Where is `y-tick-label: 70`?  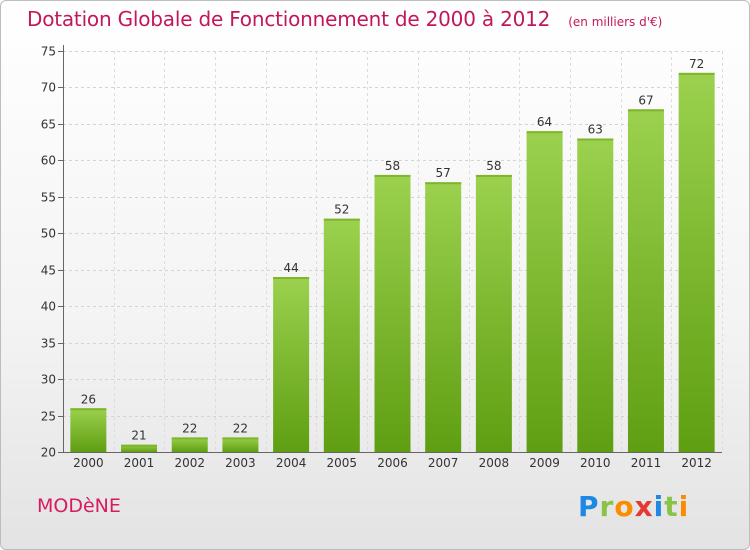
y-tick-label: 70 is located at coordinates (48, 88).